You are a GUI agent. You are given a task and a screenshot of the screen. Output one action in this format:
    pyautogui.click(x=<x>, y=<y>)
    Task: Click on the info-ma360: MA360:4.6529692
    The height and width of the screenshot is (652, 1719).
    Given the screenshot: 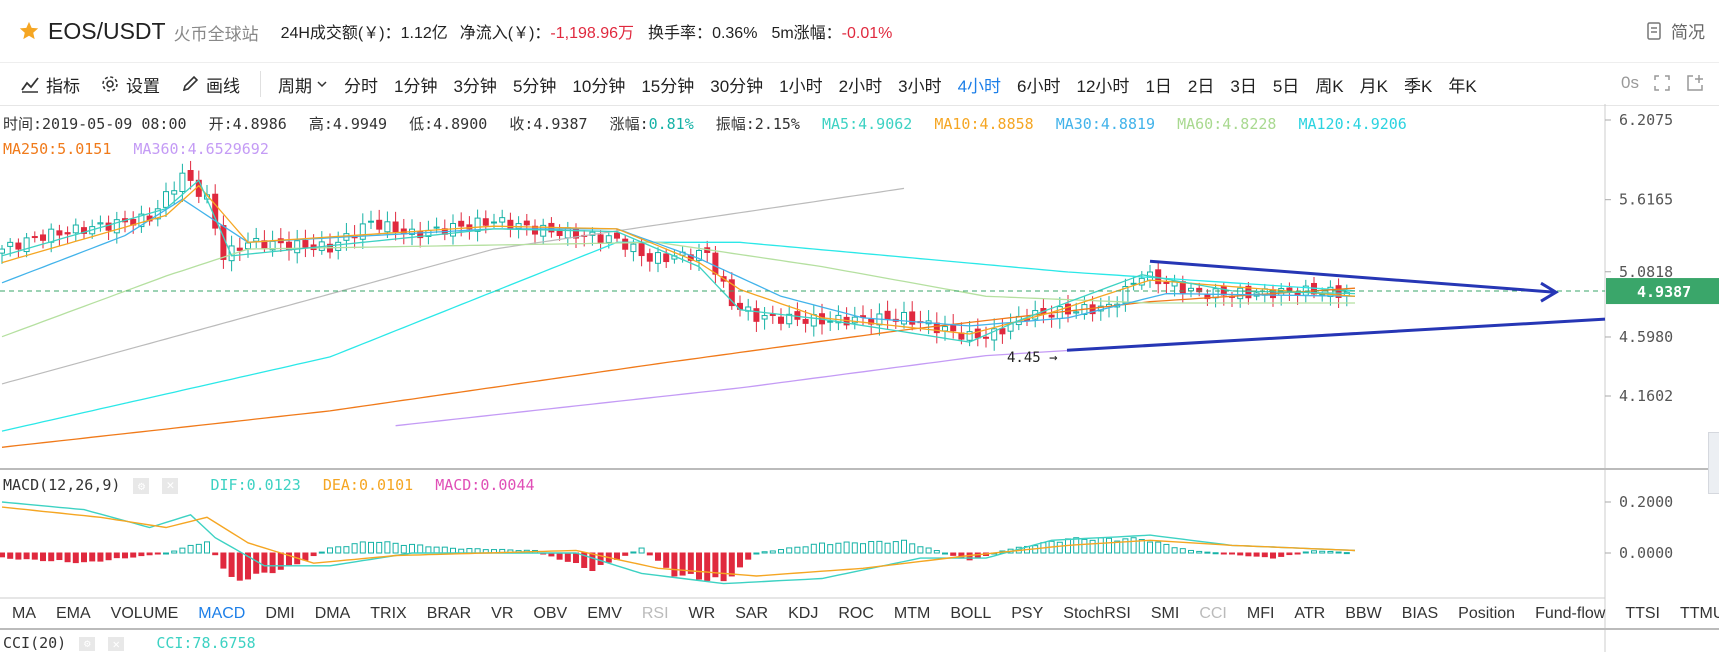 What is the action you would take?
    pyautogui.click(x=201, y=149)
    